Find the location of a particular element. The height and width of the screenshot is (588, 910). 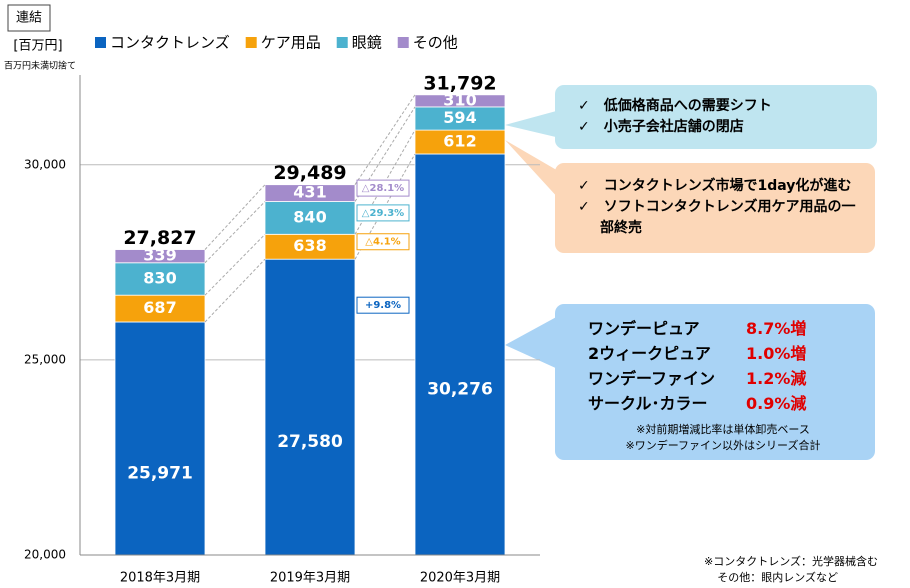

product-change: 1.0%増 is located at coordinates (776, 353).